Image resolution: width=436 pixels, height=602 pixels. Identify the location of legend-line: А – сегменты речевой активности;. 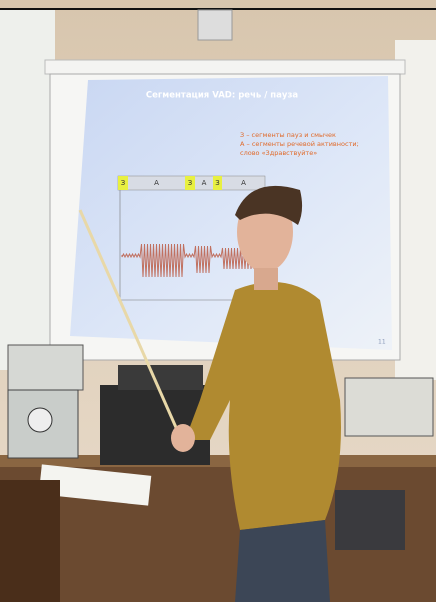
(299, 144).